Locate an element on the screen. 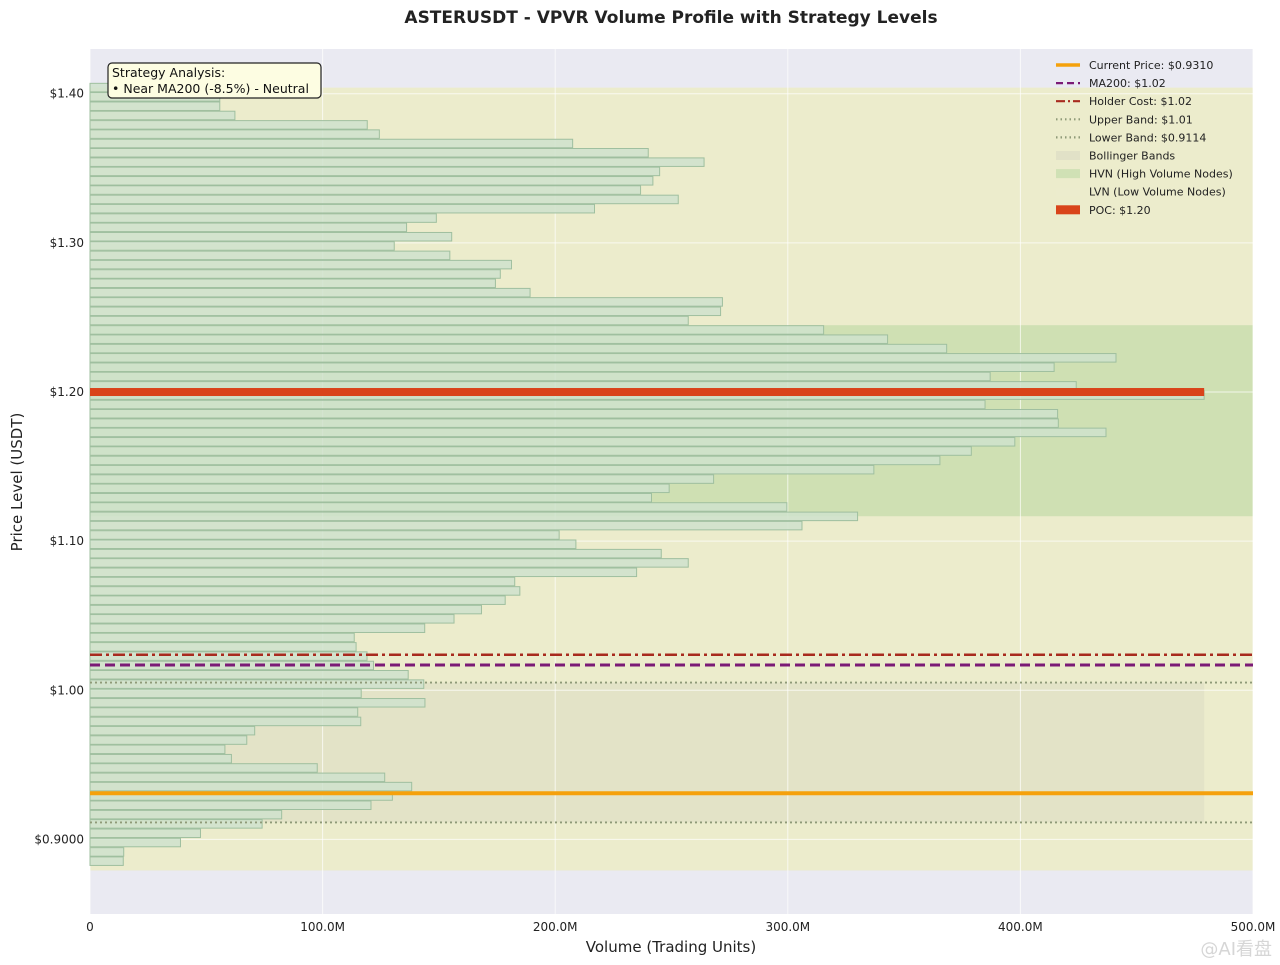 The height and width of the screenshot is (965, 1280). legend-item: Current Price: $0.9310 is located at coordinates (1134, 65).